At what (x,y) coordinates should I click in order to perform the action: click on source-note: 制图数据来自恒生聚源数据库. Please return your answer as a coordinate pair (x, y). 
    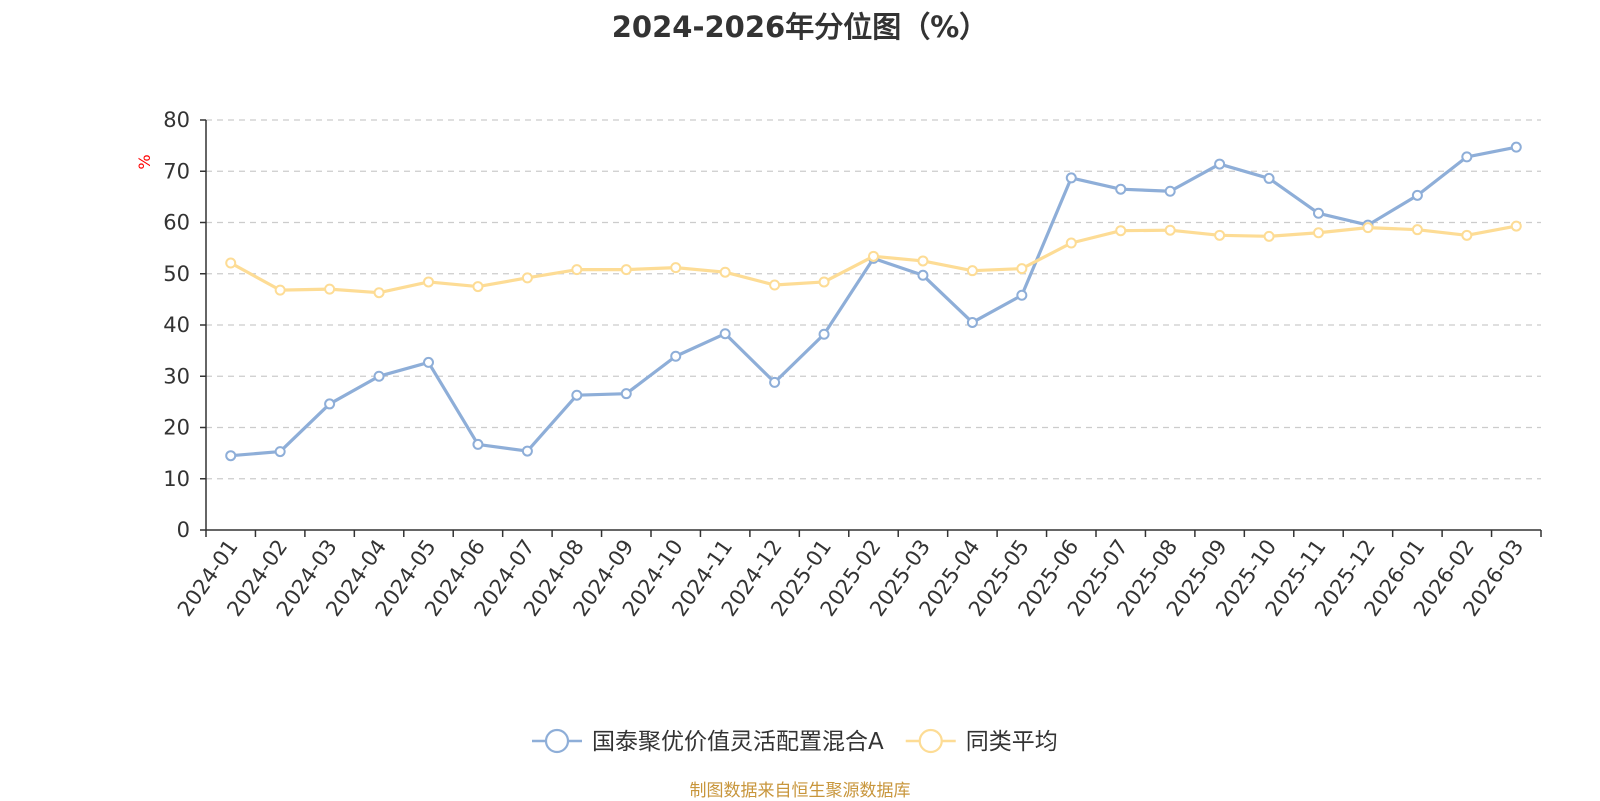
    Looking at the image, I should click on (800, 791).